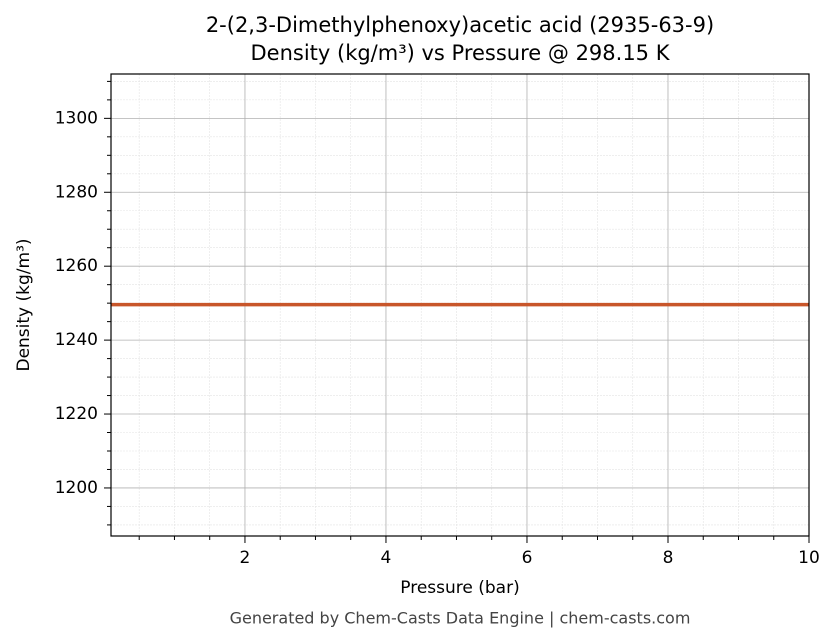  Describe the element at coordinates (76, 192) in the screenshot. I see `y-tick-label: 1280` at that location.